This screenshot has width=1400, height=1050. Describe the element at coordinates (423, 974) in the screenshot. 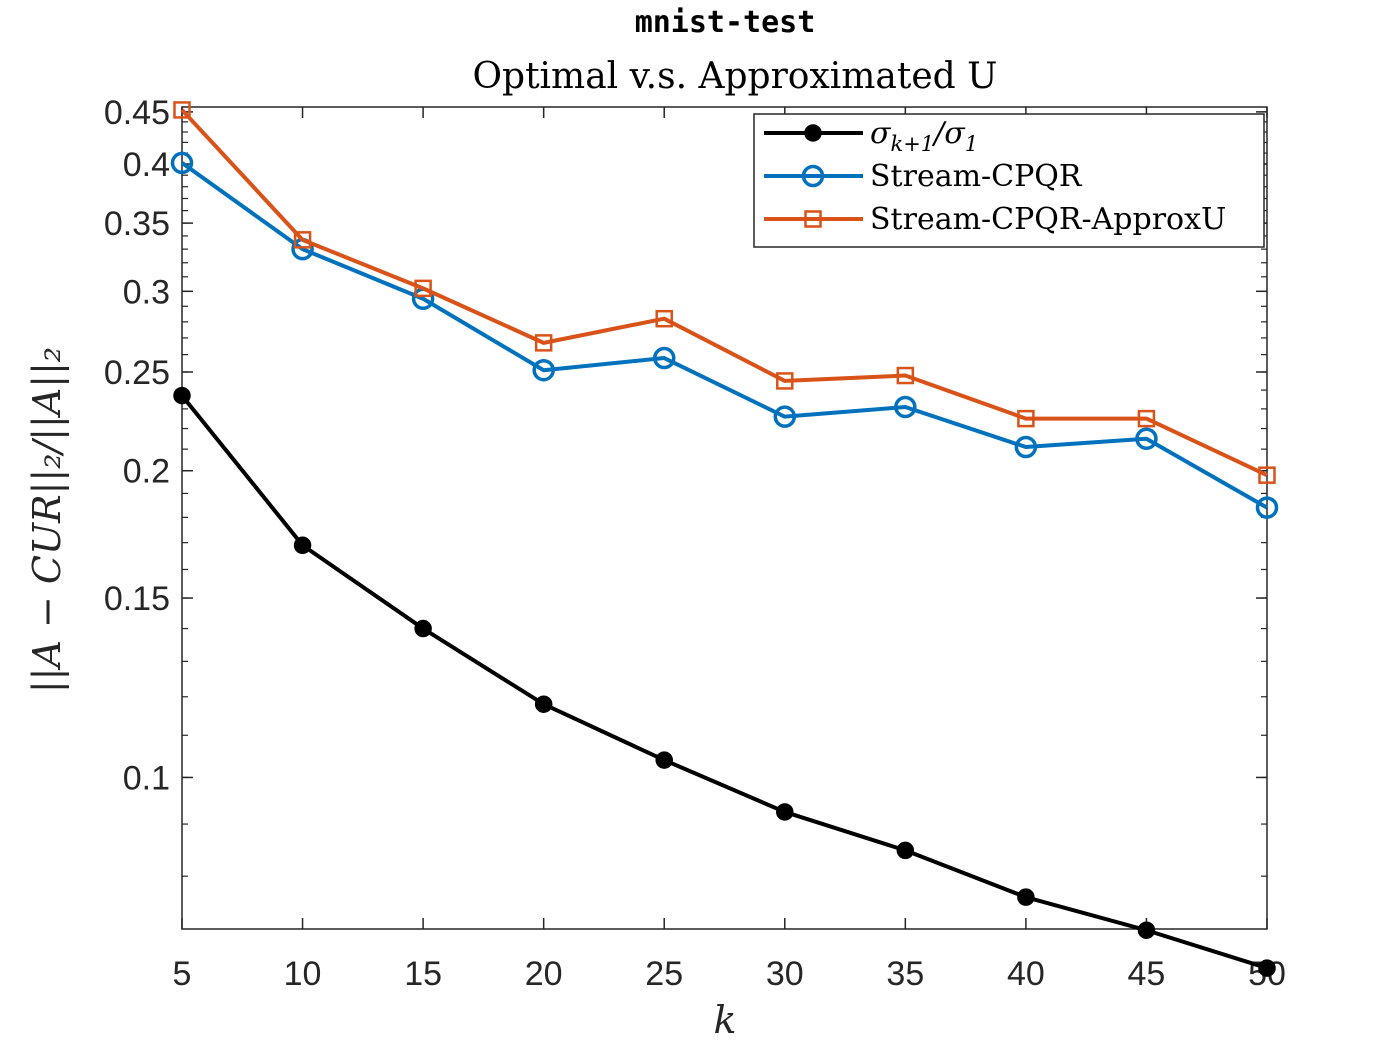

I see `x-tick-label: 15` at that location.